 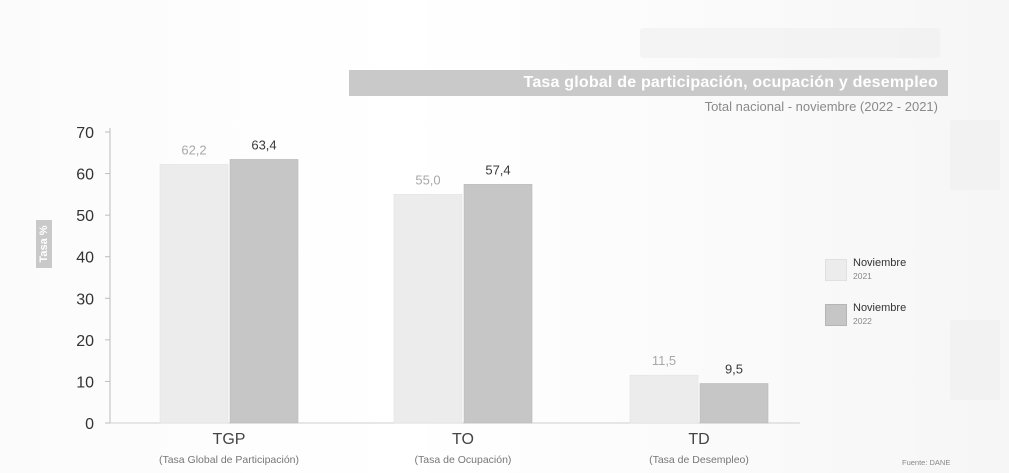 I want to click on y-tick-label: 50, so click(x=85, y=216).